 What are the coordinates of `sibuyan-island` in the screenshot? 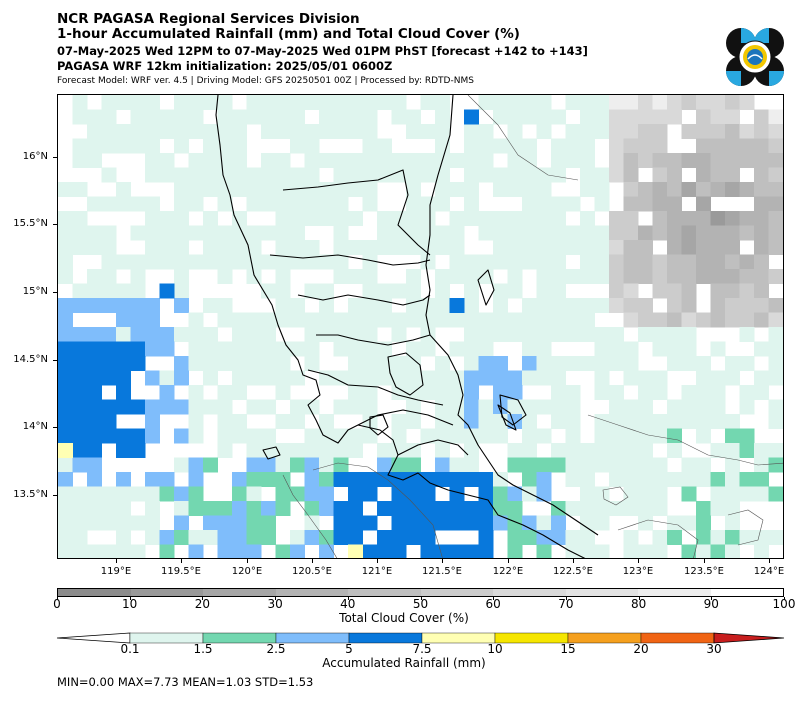 It's located at (615, 496).